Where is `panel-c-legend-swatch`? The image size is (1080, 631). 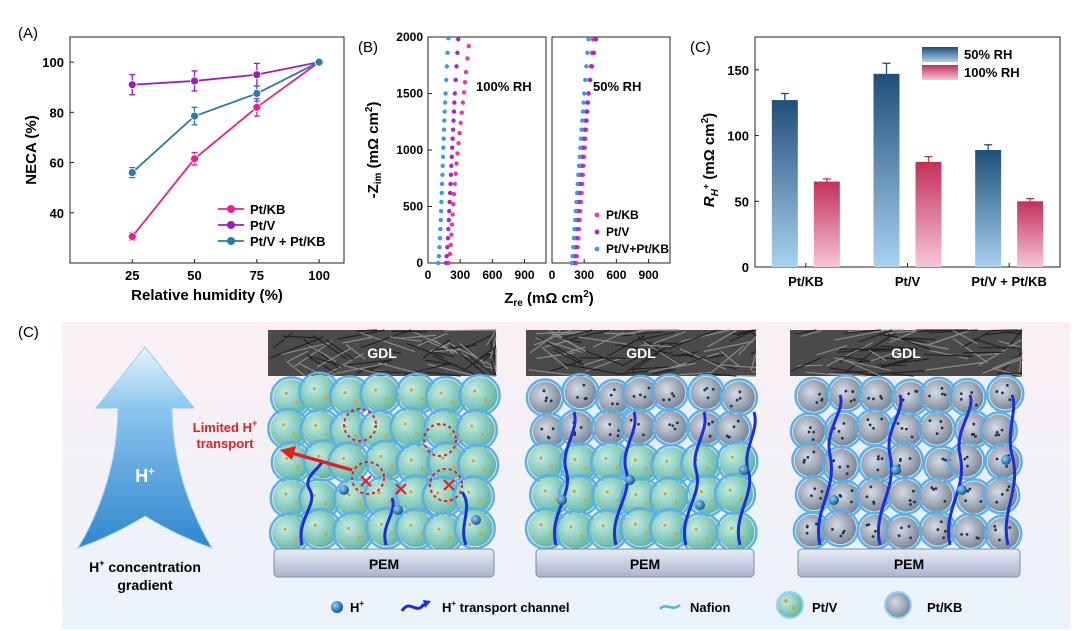
panel-c-legend-swatch is located at coordinates (940, 72).